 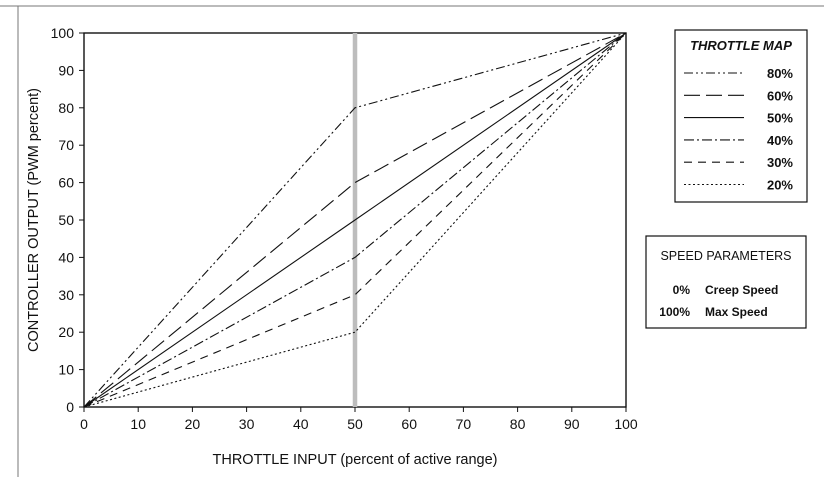 I want to click on x-tick-label: 90, so click(x=572, y=424).